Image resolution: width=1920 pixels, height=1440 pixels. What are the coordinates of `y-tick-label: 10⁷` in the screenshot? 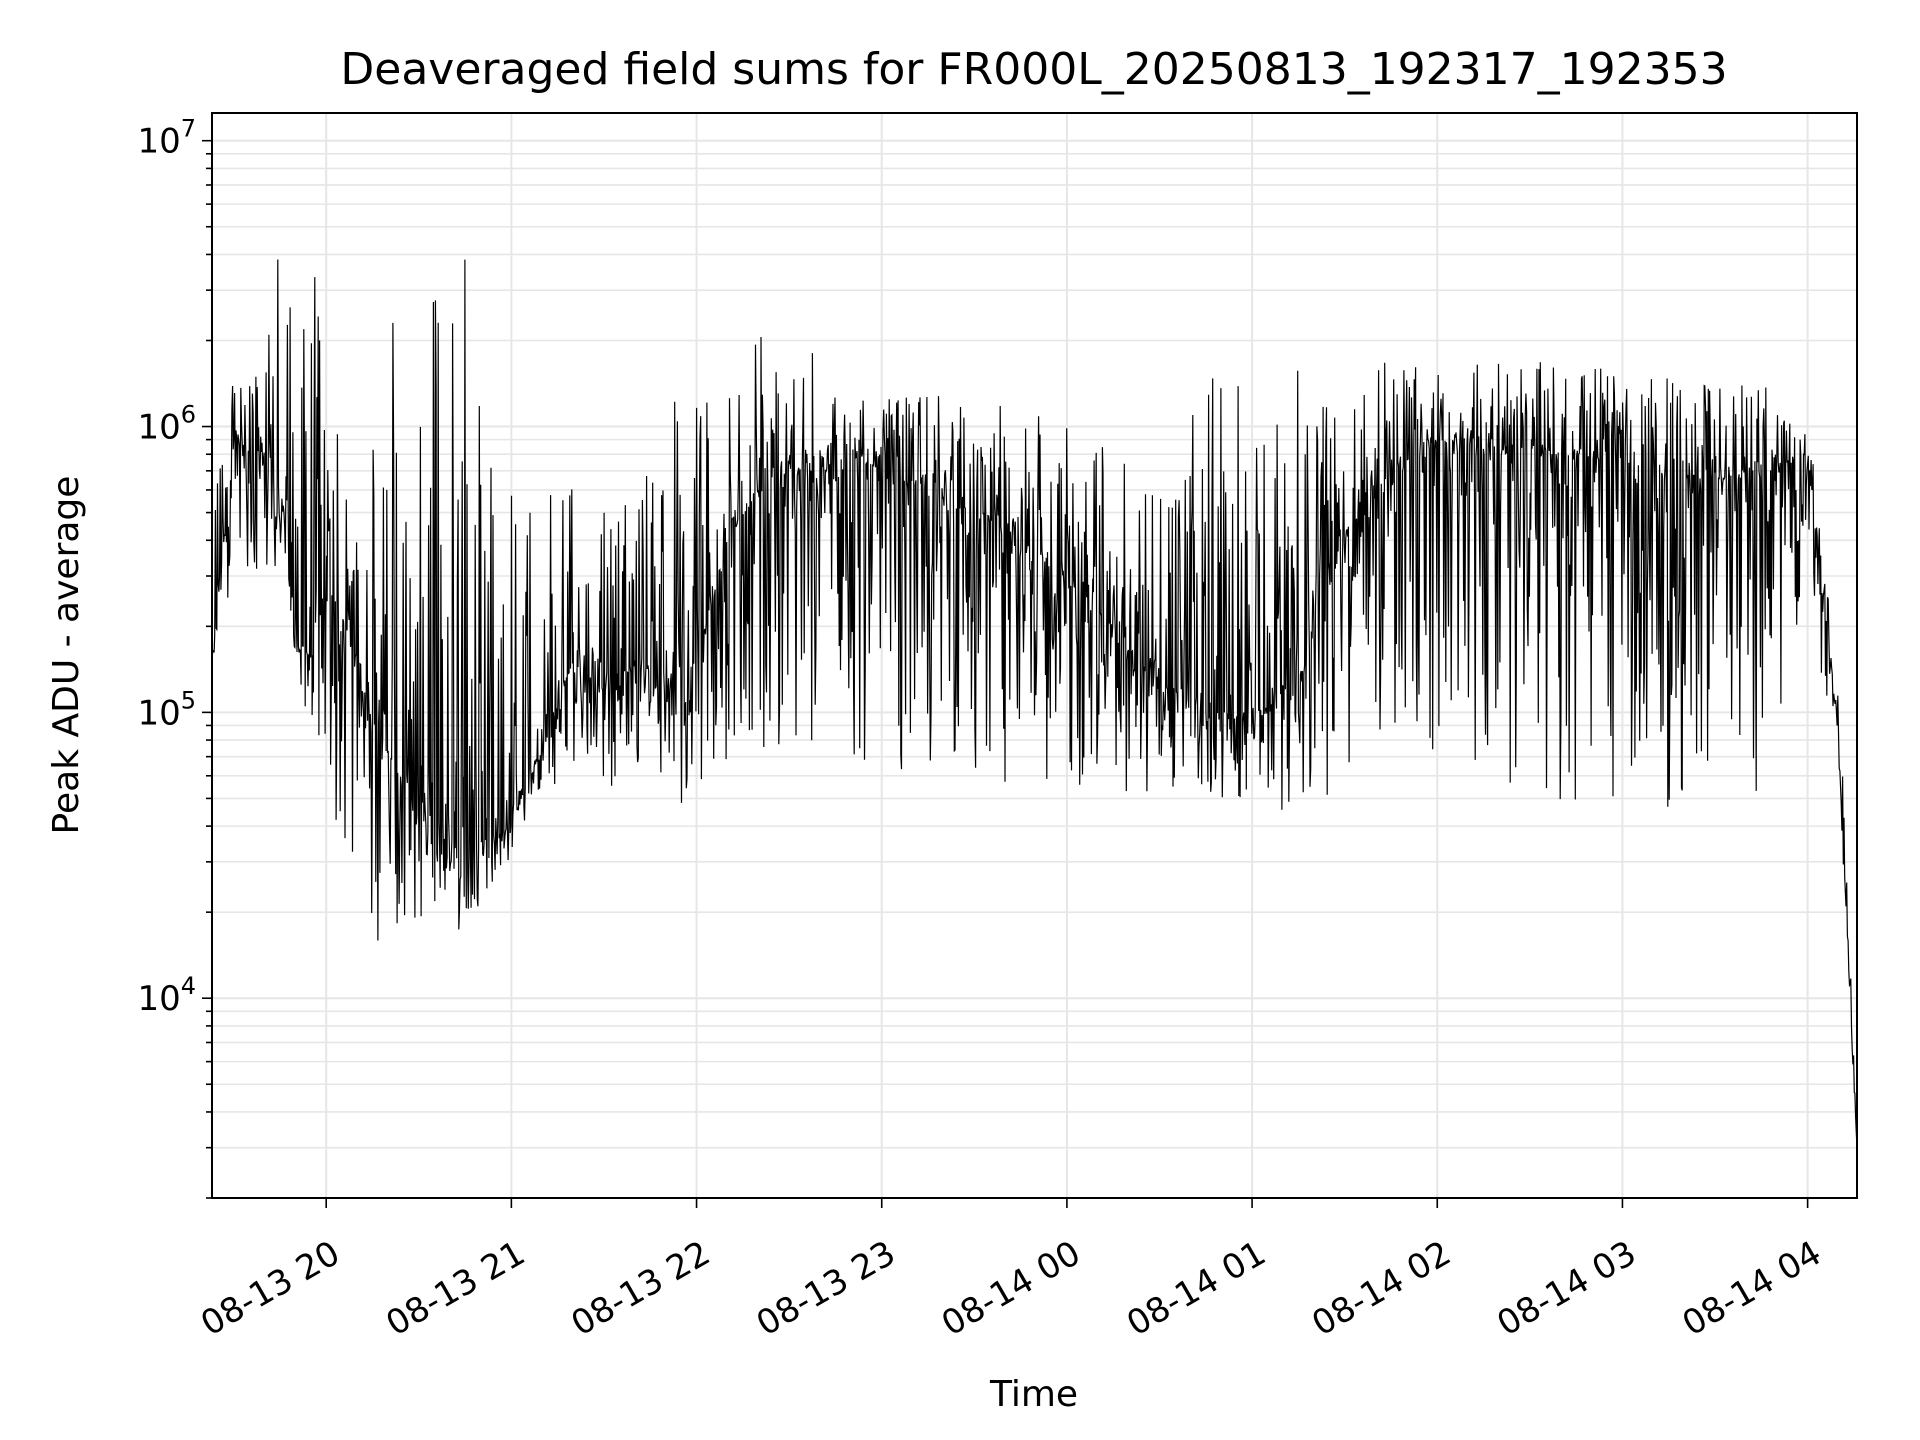 It's located at (166, 138).